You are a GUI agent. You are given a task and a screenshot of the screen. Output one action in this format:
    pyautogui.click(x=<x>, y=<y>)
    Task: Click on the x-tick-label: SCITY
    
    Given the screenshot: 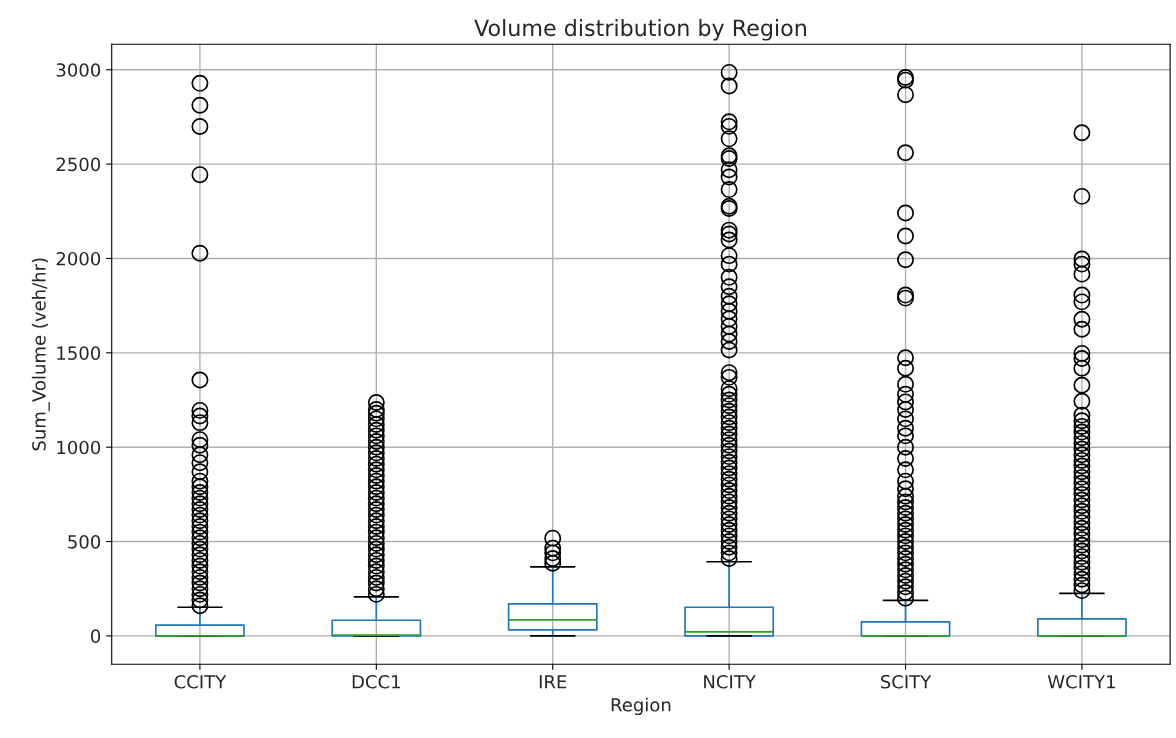 What is the action you would take?
    pyautogui.click(x=906, y=681)
    